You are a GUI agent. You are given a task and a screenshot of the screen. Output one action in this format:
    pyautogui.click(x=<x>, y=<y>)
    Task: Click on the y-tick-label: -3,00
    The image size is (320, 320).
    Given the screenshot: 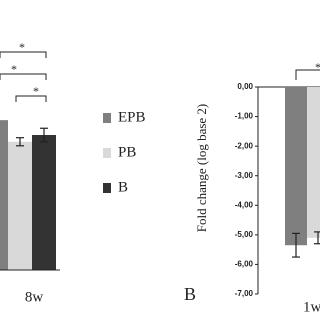 What is the action you would take?
    pyautogui.click(x=244, y=175)
    